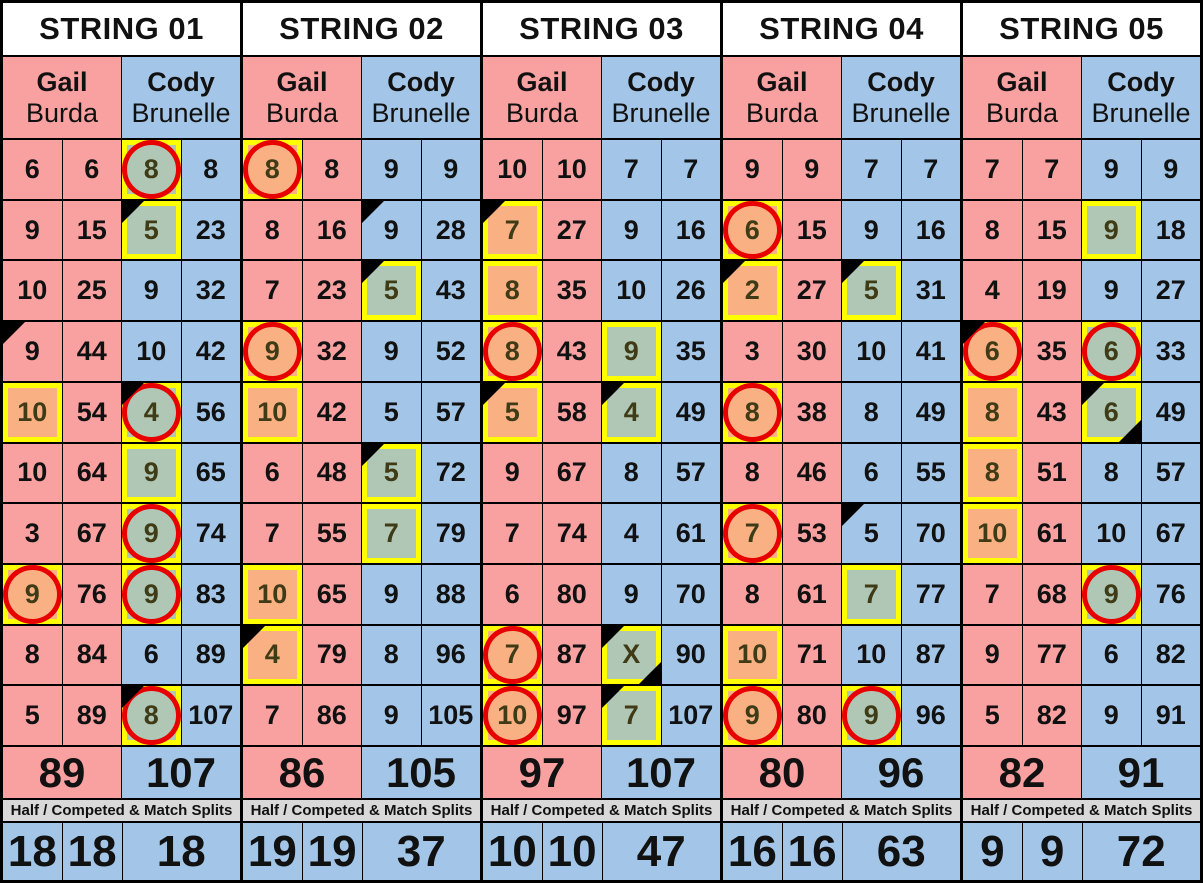  Describe the element at coordinates (512, 533) in the screenshot. I see `s3-r7-gail-score-cell: 7` at that location.